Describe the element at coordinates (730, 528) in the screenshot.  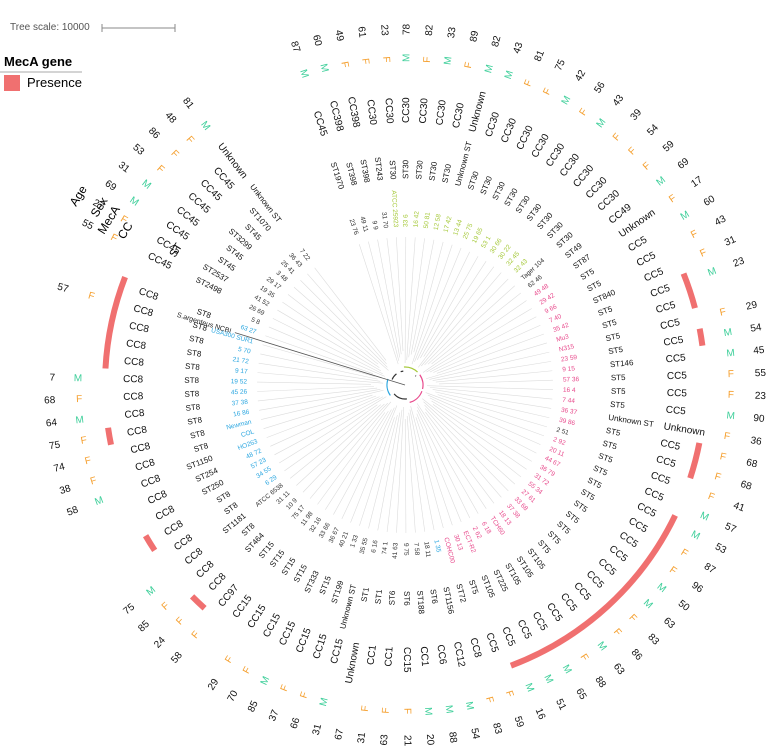
I see `age-label: 57` at that location.